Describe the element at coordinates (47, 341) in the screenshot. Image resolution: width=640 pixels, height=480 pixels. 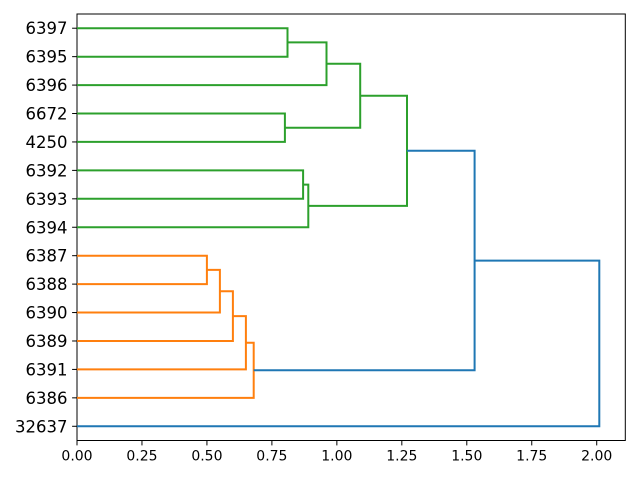
I see `leaf-label-6389: 6389` at that location.